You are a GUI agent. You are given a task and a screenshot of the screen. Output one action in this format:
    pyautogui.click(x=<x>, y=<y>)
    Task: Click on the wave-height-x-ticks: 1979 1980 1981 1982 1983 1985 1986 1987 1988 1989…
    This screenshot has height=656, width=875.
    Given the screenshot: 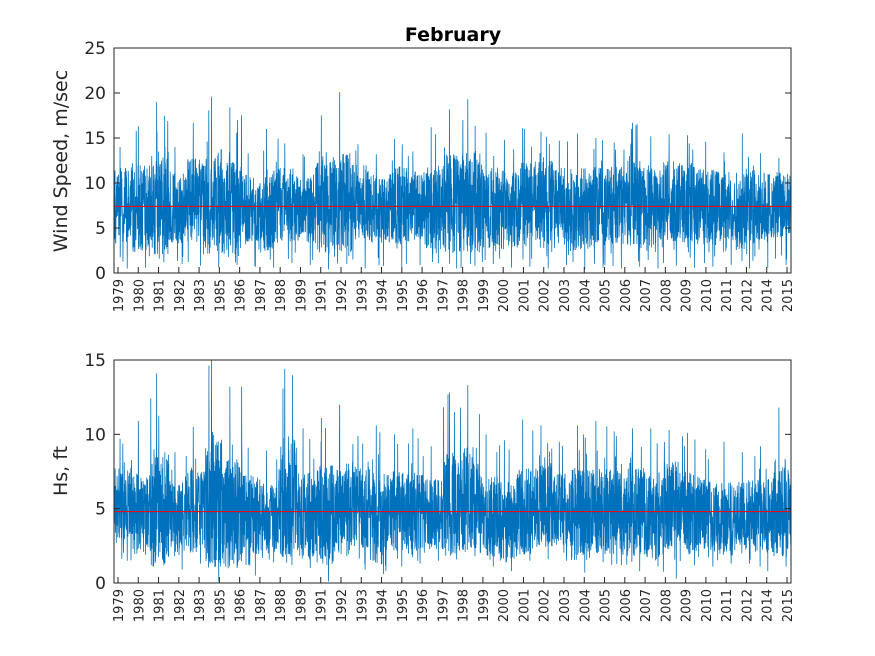 What is the action you would take?
    pyautogui.click(x=454, y=599)
    